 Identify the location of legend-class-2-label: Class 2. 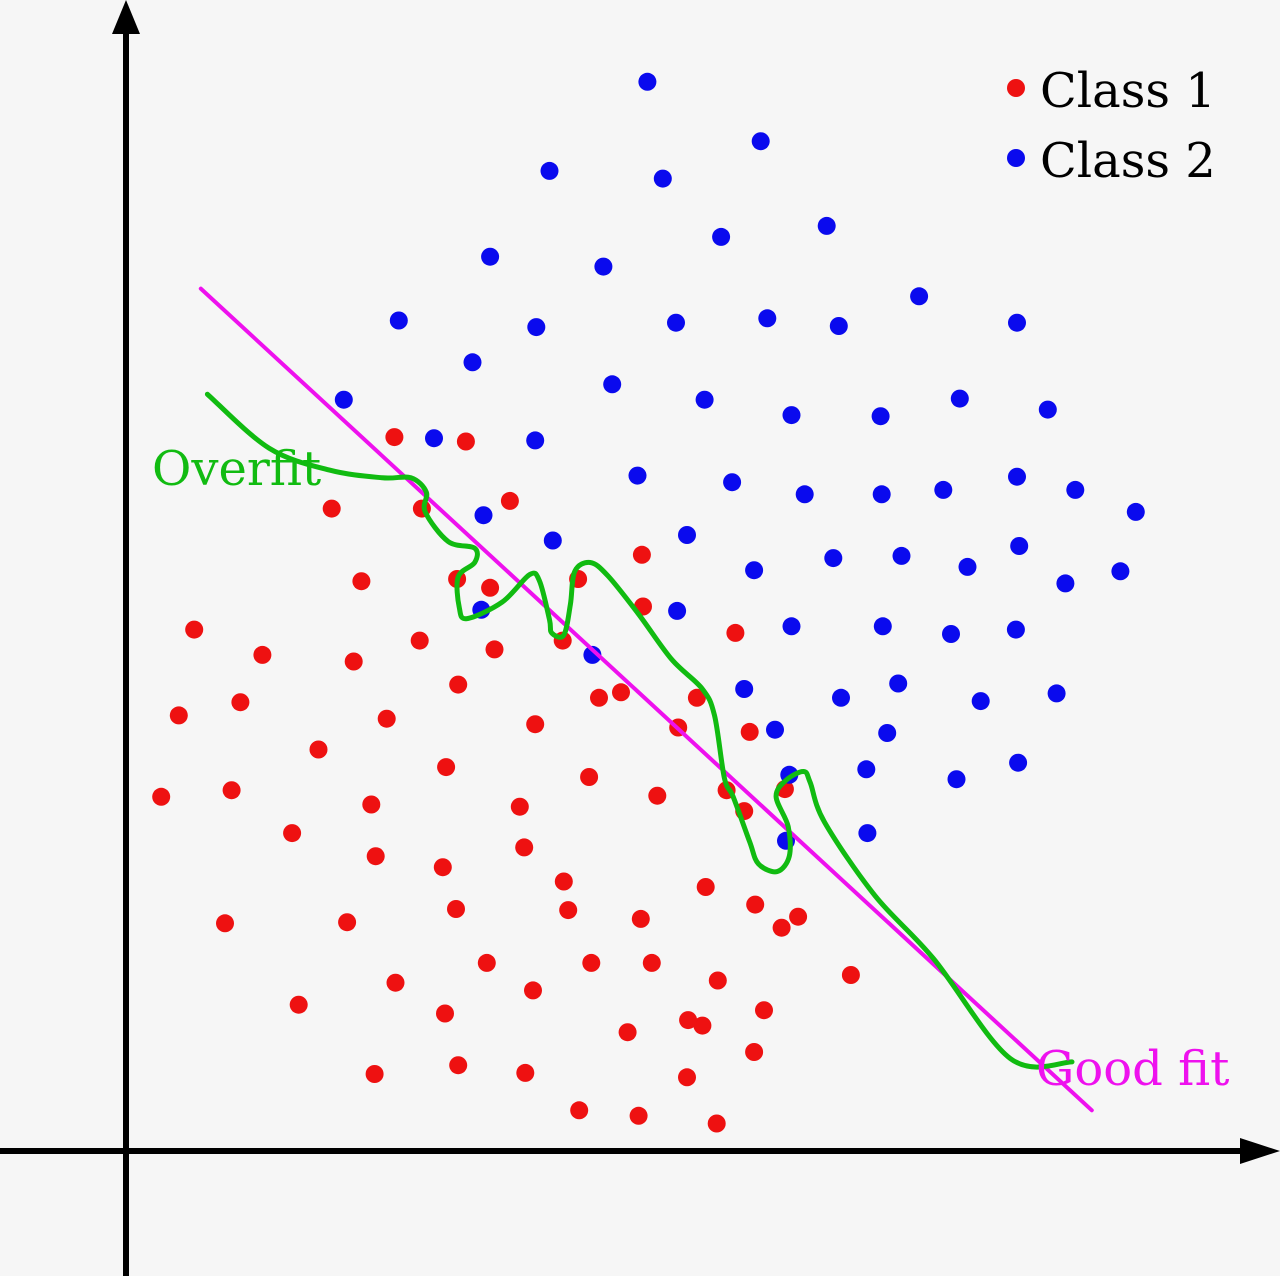
(1128, 161).